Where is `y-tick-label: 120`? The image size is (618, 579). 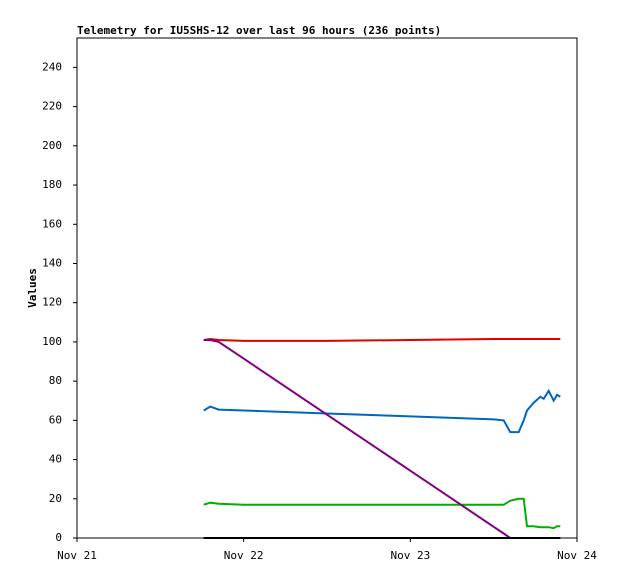 y-tick-label: 120 is located at coordinates (52, 302).